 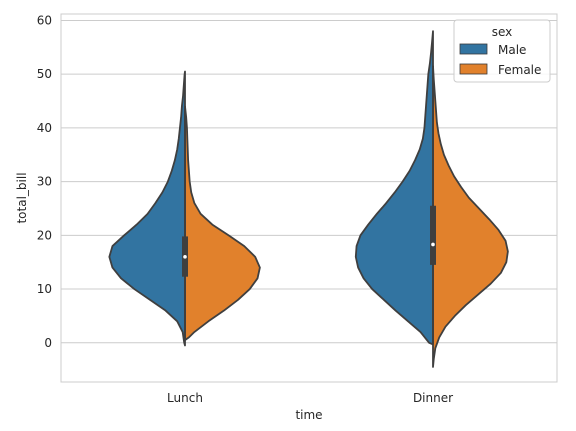 What do you see at coordinates (222, 223) in the screenshot?
I see `violin-female-lunch` at bounding box center [222, 223].